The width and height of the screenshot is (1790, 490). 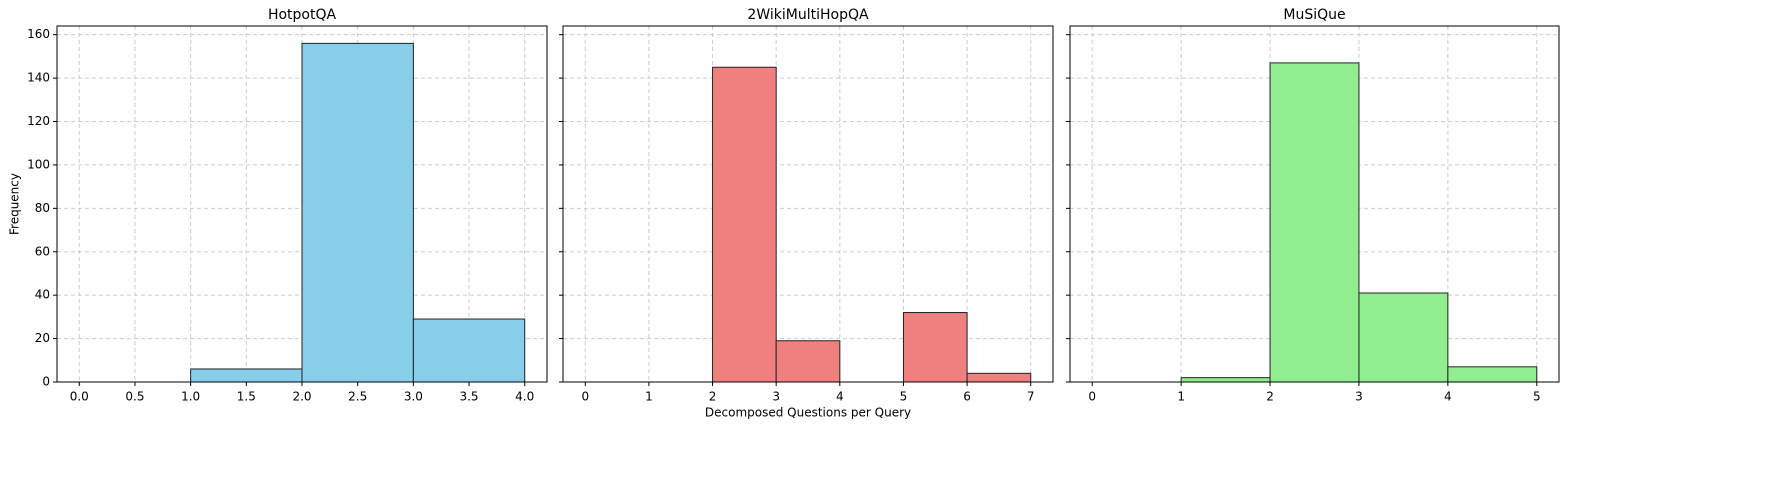 I want to click on x-tick-label: 3.0, so click(x=413, y=397).